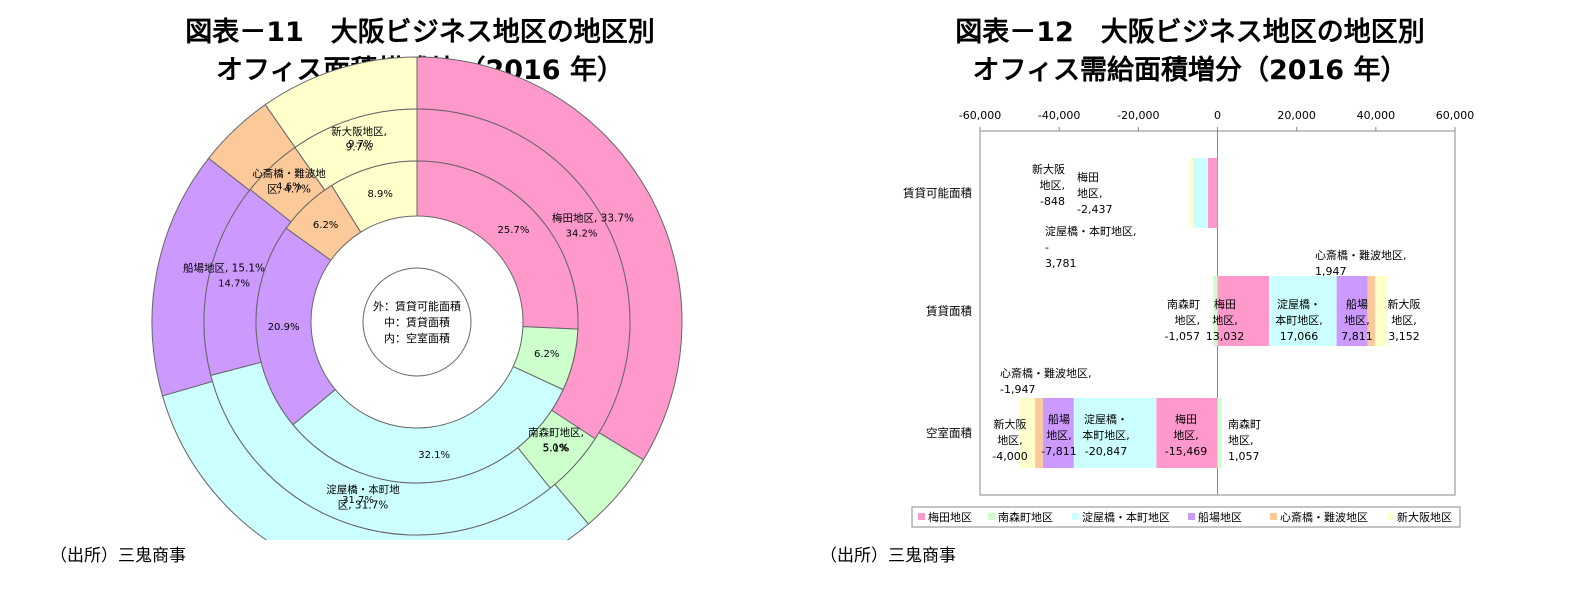 Image resolution: width=1574 pixels, height=602 pixels. I want to click on bar-category-label-3: 空室面積, so click(949, 433).